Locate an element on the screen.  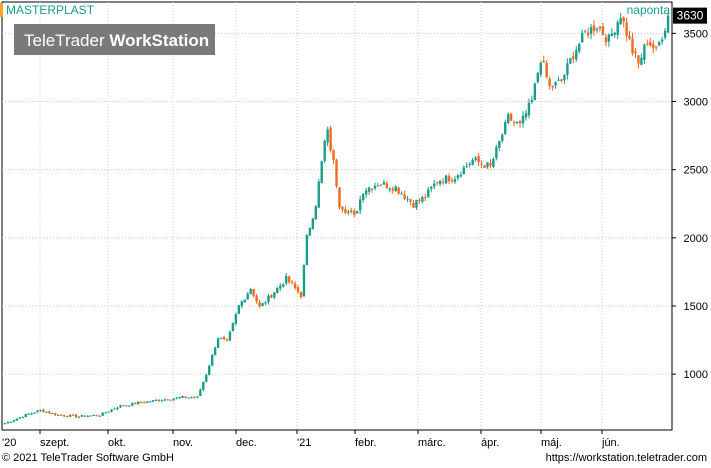
y-tick-label: 2000 is located at coordinates (696, 239).